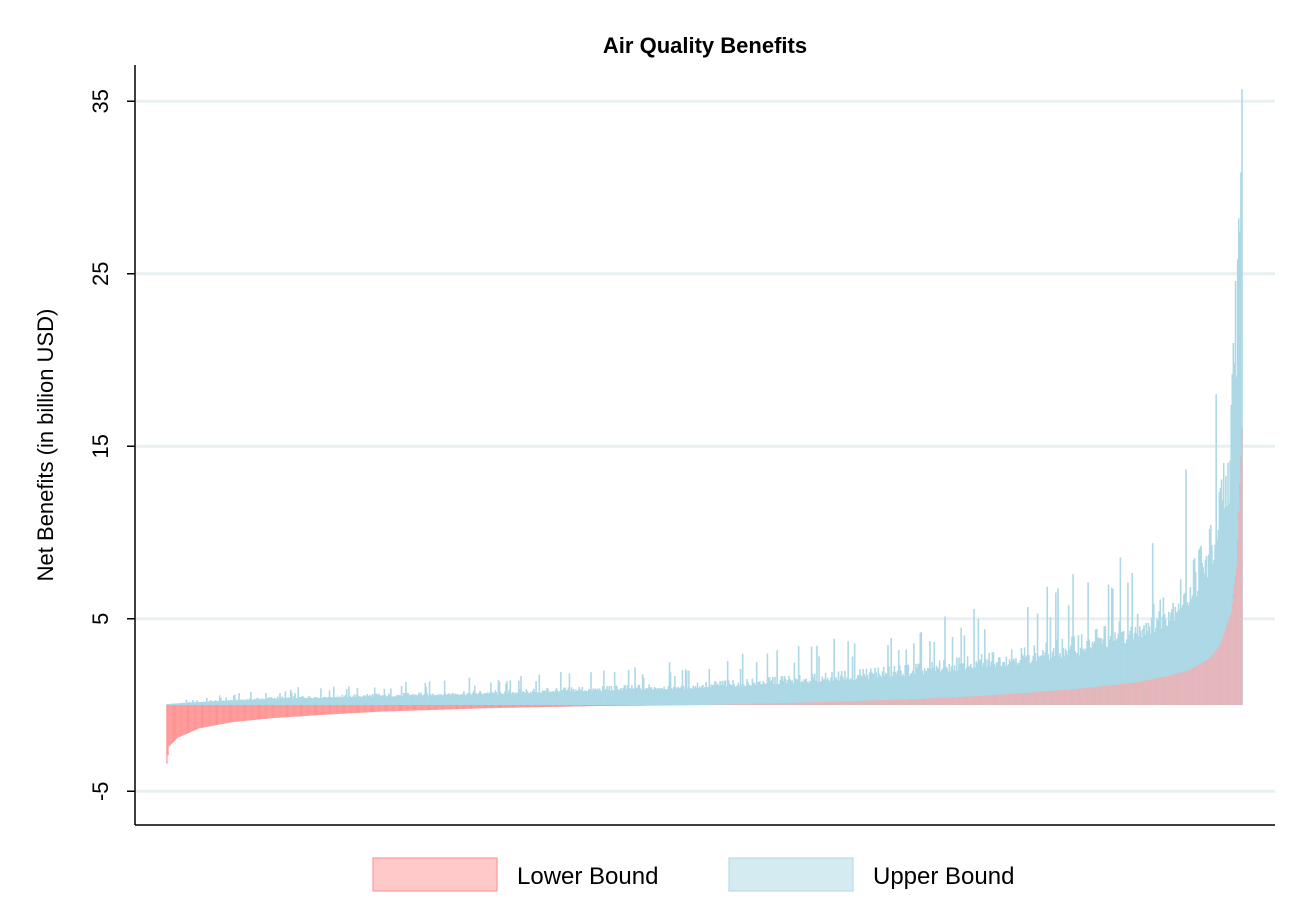 This screenshot has width=1293, height=912. Describe the element at coordinates (100, 446) in the screenshot. I see `y-tick-label: 15` at that location.